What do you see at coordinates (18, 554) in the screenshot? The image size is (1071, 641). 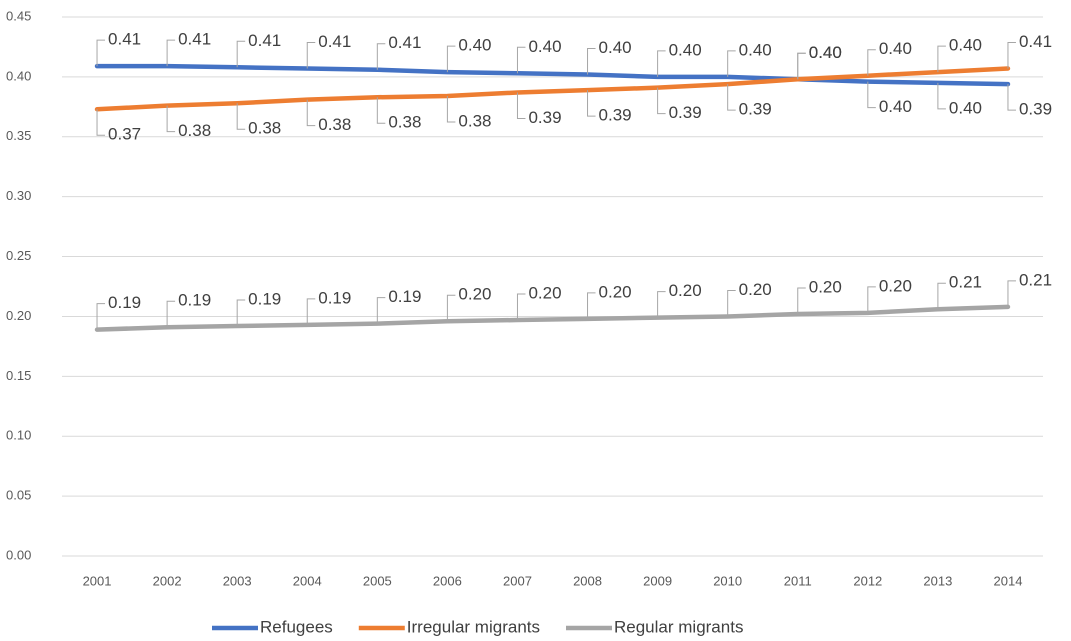 I see `y-tick-label: 0.00` at bounding box center [18, 554].